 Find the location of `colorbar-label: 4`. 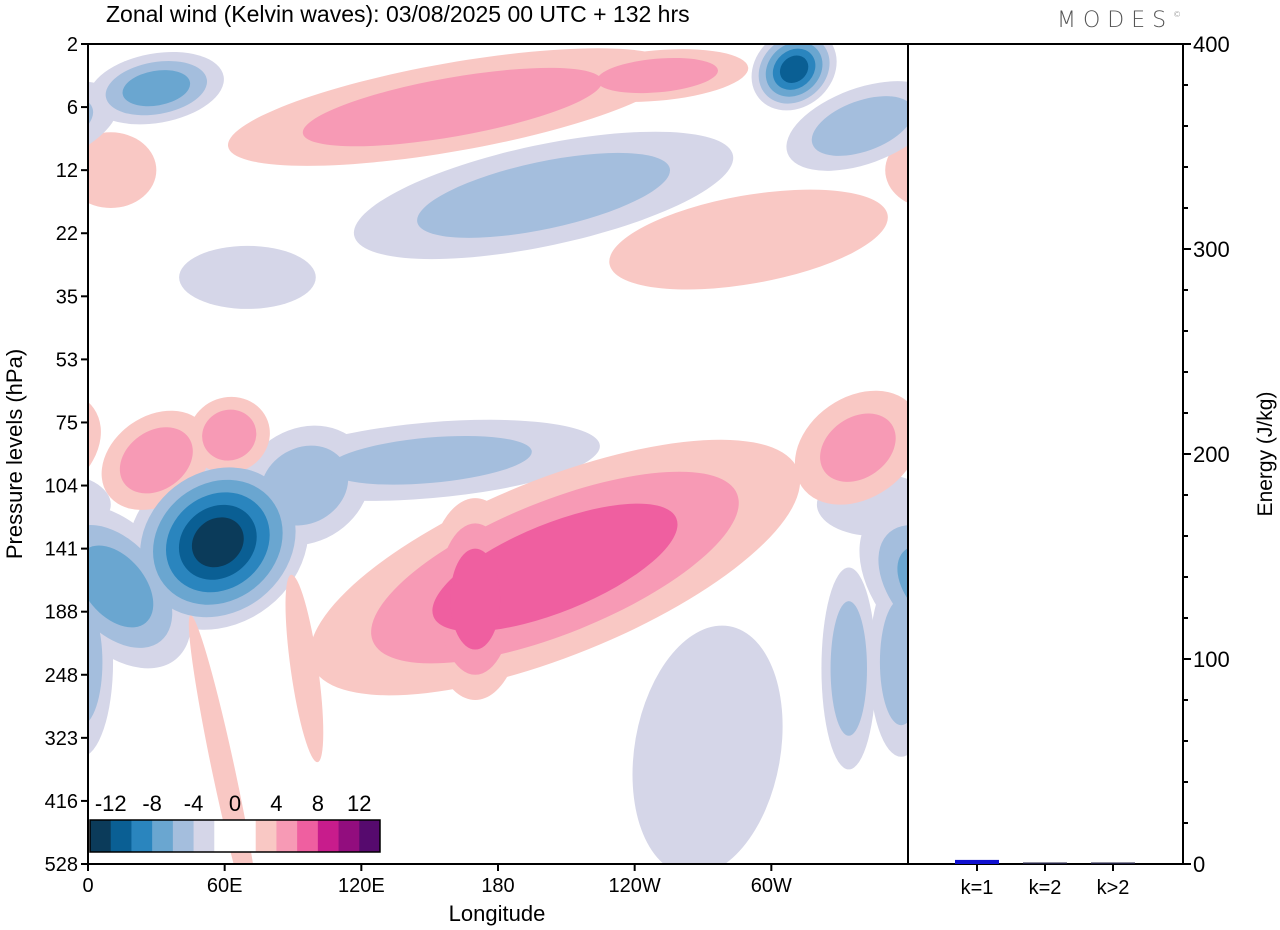

colorbar-label: 4 is located at coordinates (276, 803).